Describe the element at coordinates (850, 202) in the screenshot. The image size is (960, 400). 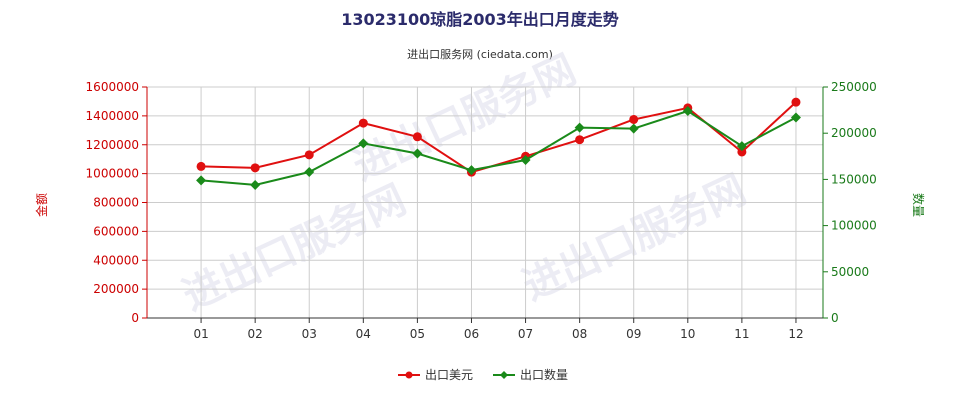
I see `right-axis-ticks: 0 50000 100000 150000 200000 250000` at that location.